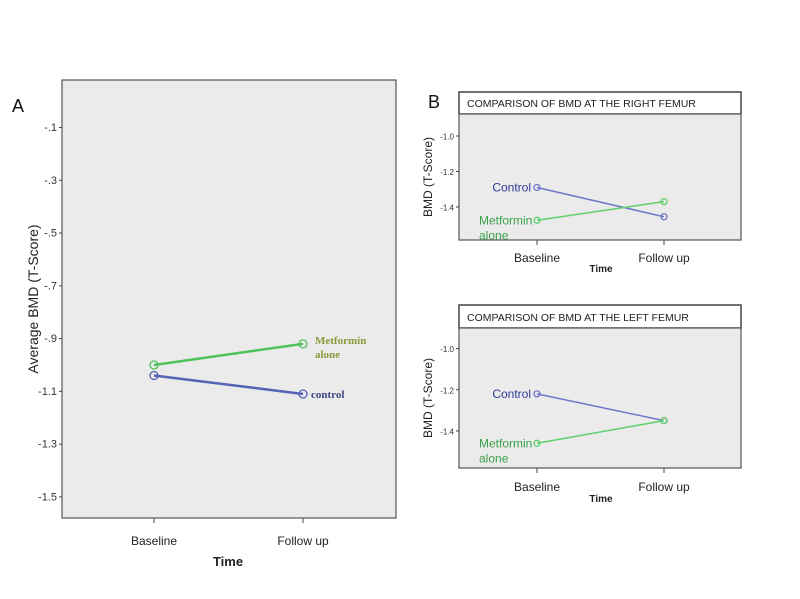  I want to click on y-tick-label: -.7, so click(50, 286).